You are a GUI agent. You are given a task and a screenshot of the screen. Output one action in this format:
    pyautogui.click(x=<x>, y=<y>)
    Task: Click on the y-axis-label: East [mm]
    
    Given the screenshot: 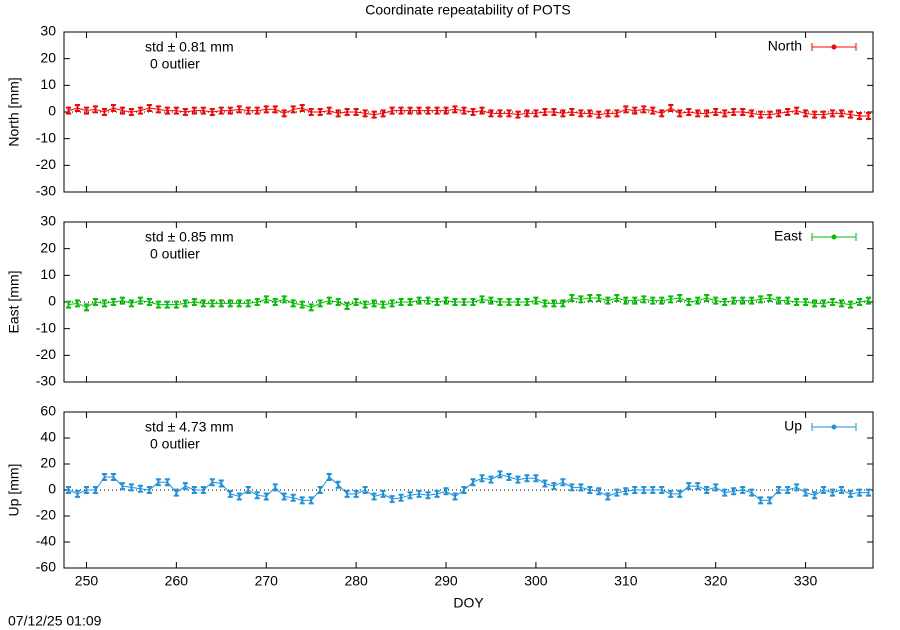 What is the action you would take?
    pyautogui.click(x=14, y=301)
    